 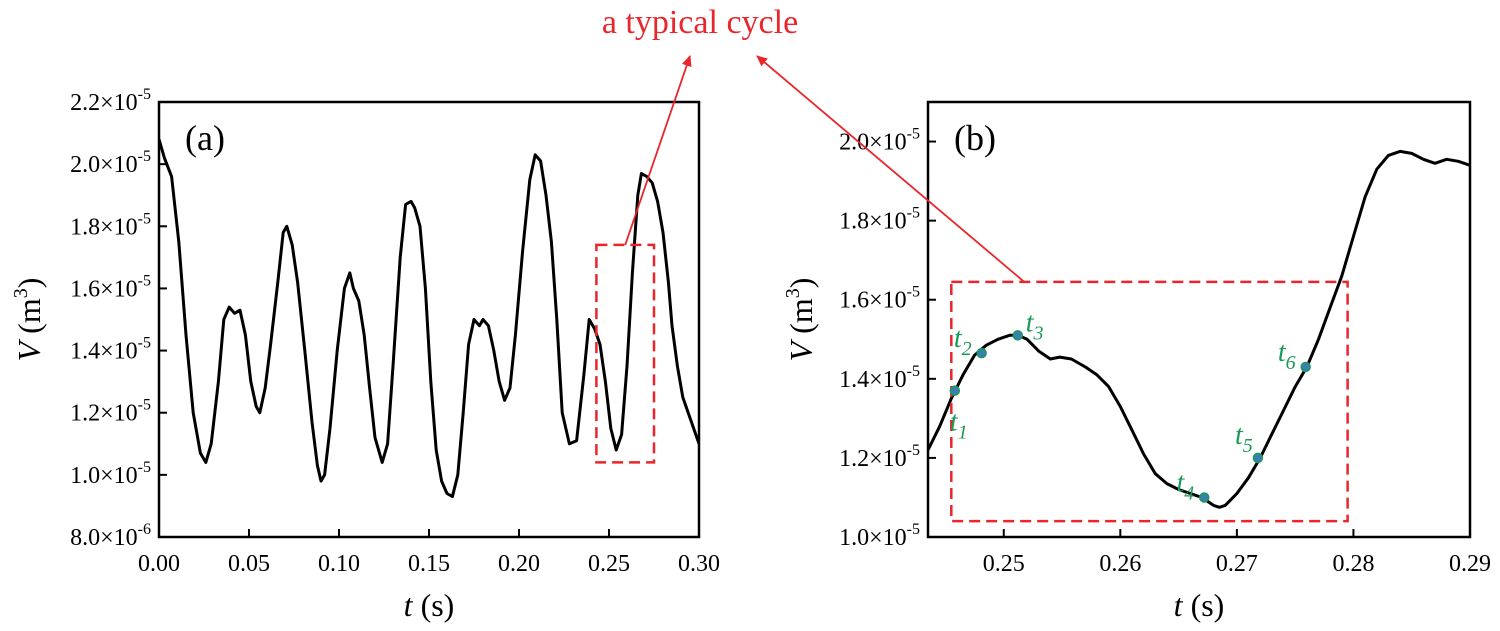 What do you see at coordinates (519, 564) in the screenshot?
I see `x-tick-label: 0.20` at bounding box center [519, 564].